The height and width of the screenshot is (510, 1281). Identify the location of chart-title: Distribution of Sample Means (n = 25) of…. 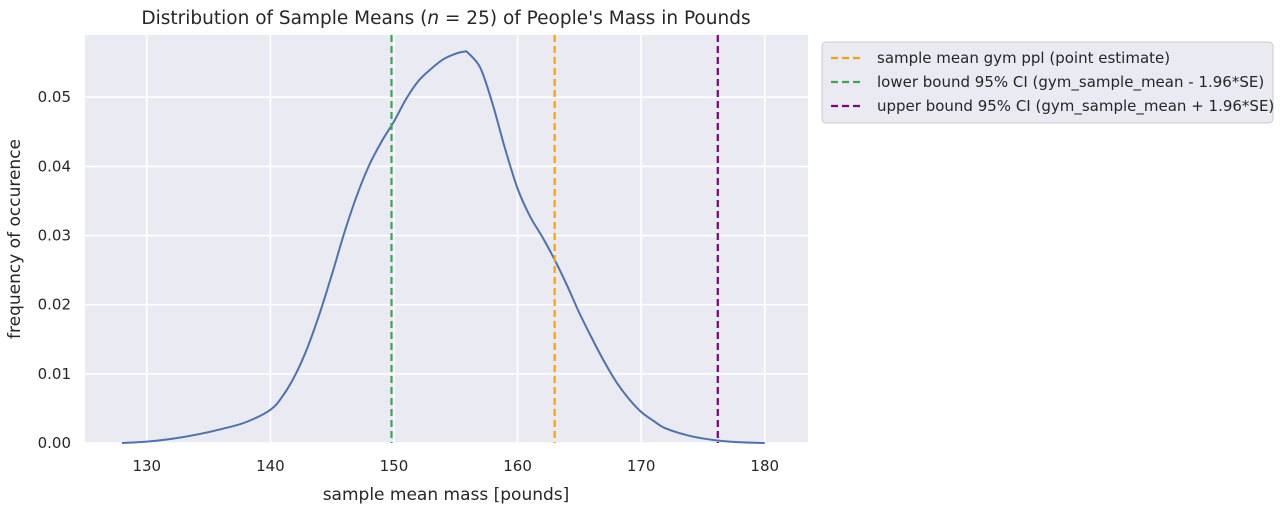
(445, 18).